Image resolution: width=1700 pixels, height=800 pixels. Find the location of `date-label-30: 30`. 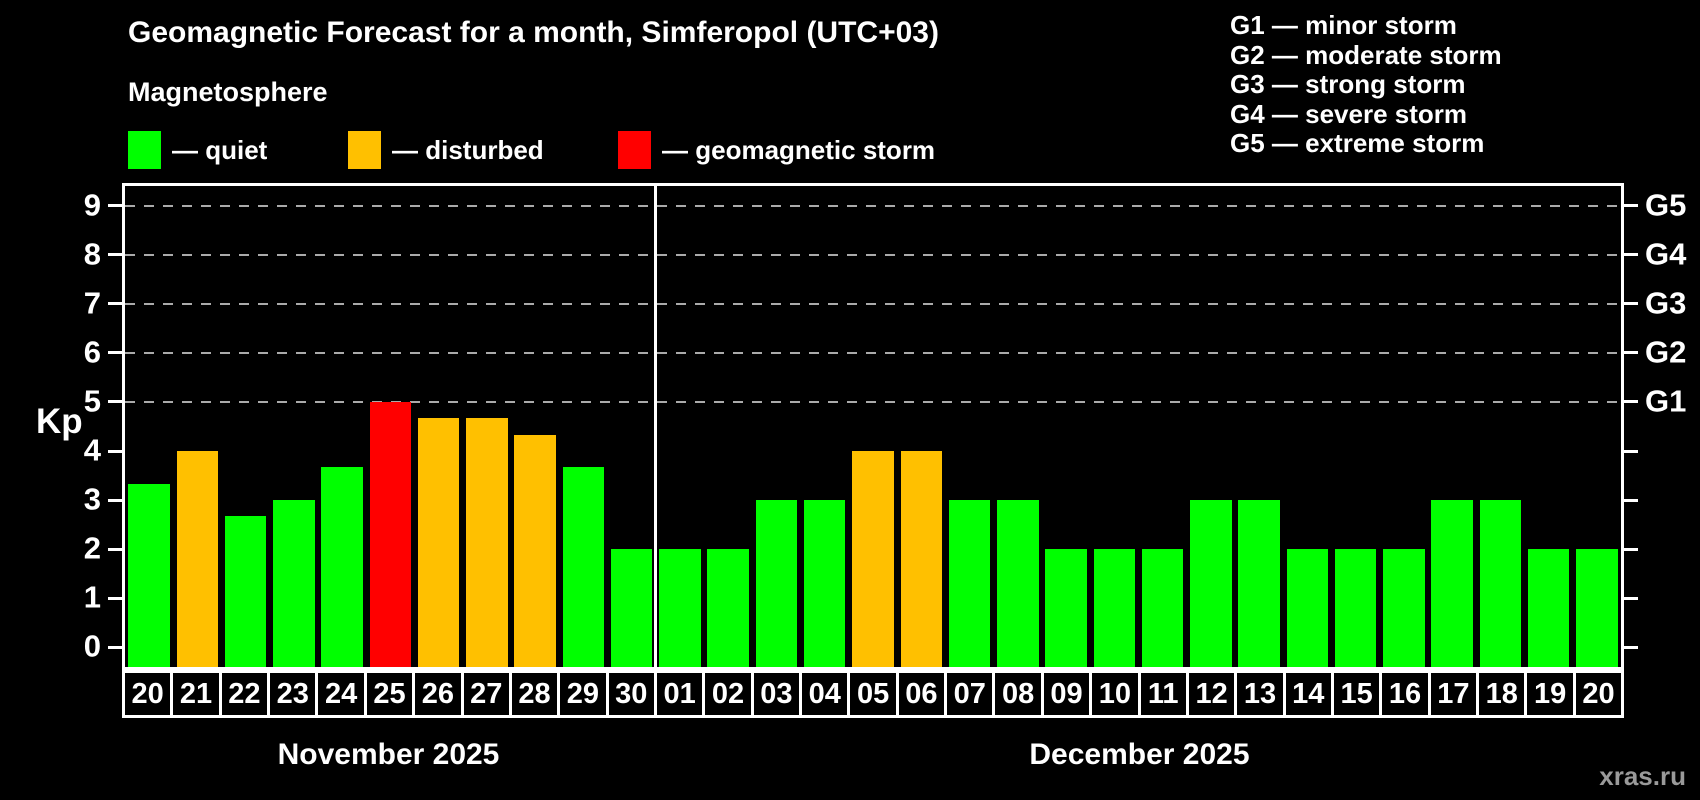

date-label-30: 30 is located at coordinates (633, 694).